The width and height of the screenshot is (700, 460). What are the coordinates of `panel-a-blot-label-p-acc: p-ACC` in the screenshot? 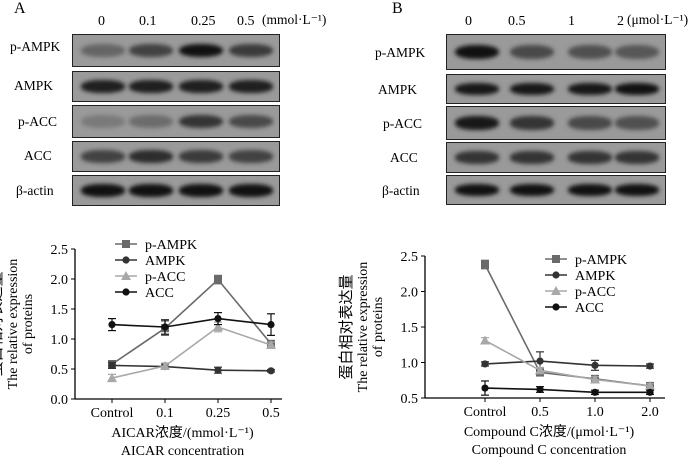 It's located at (38, 121).